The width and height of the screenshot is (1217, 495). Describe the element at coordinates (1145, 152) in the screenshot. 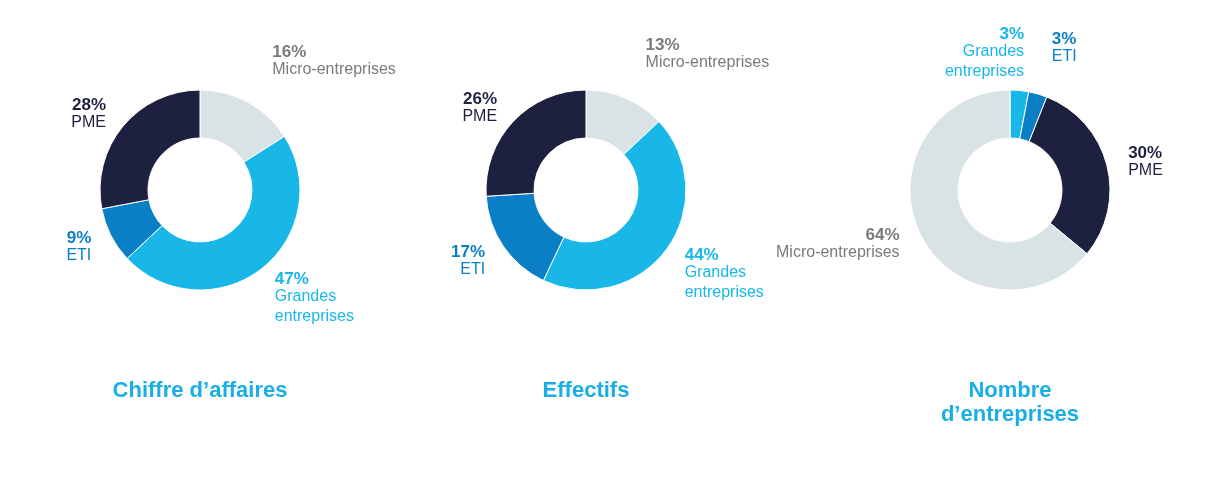

I see `data-label: 30%` at that location.